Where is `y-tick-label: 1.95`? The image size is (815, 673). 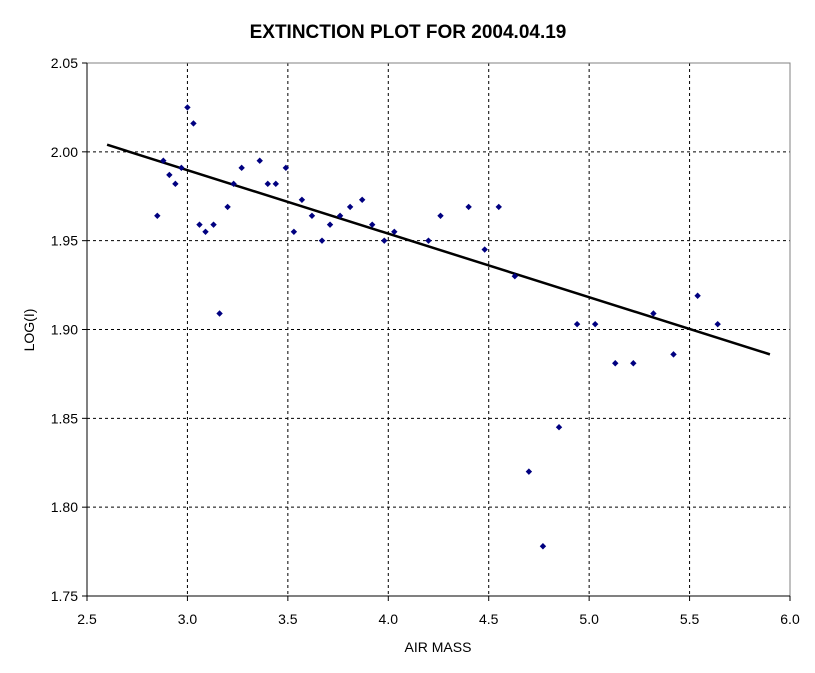
y-tick-label: 1.95 is located at coordinates (64, 241).